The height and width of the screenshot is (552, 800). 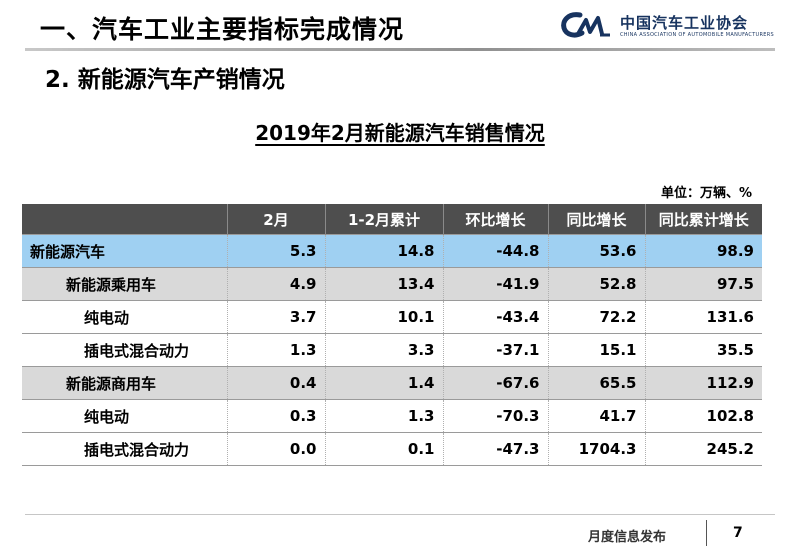 What do you see at coordinates (495, 383) in the screenshot?
I see `cell-mom: -67.6` at bounding box center [495, 383].